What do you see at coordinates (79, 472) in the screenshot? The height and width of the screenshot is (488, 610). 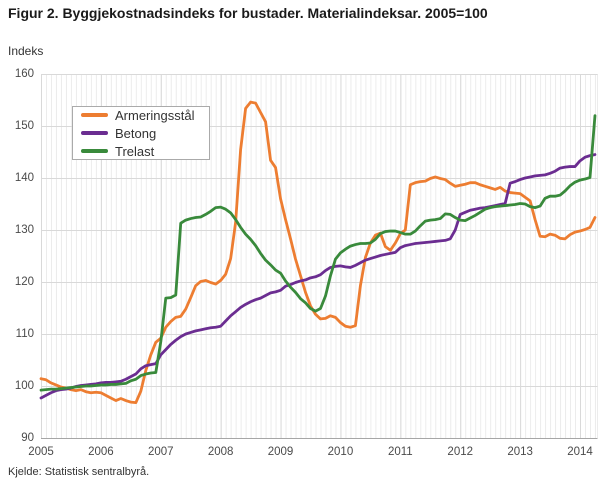 I see `source-note: Kjelde: Statistisk sentralbyrå.` at bounding box center [79, 472].